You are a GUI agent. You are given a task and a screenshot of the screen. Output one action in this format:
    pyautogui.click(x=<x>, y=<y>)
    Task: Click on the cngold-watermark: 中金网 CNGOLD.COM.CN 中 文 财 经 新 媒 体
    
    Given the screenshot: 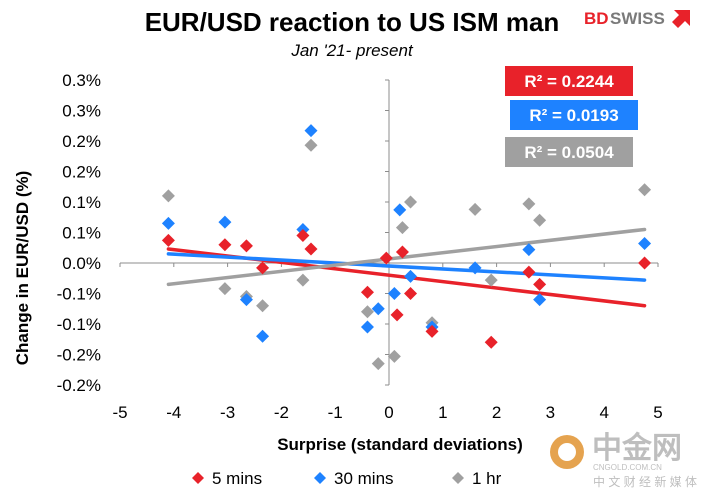 What is the action you would take?
    pyautogui.click(x=623, y=460)
    